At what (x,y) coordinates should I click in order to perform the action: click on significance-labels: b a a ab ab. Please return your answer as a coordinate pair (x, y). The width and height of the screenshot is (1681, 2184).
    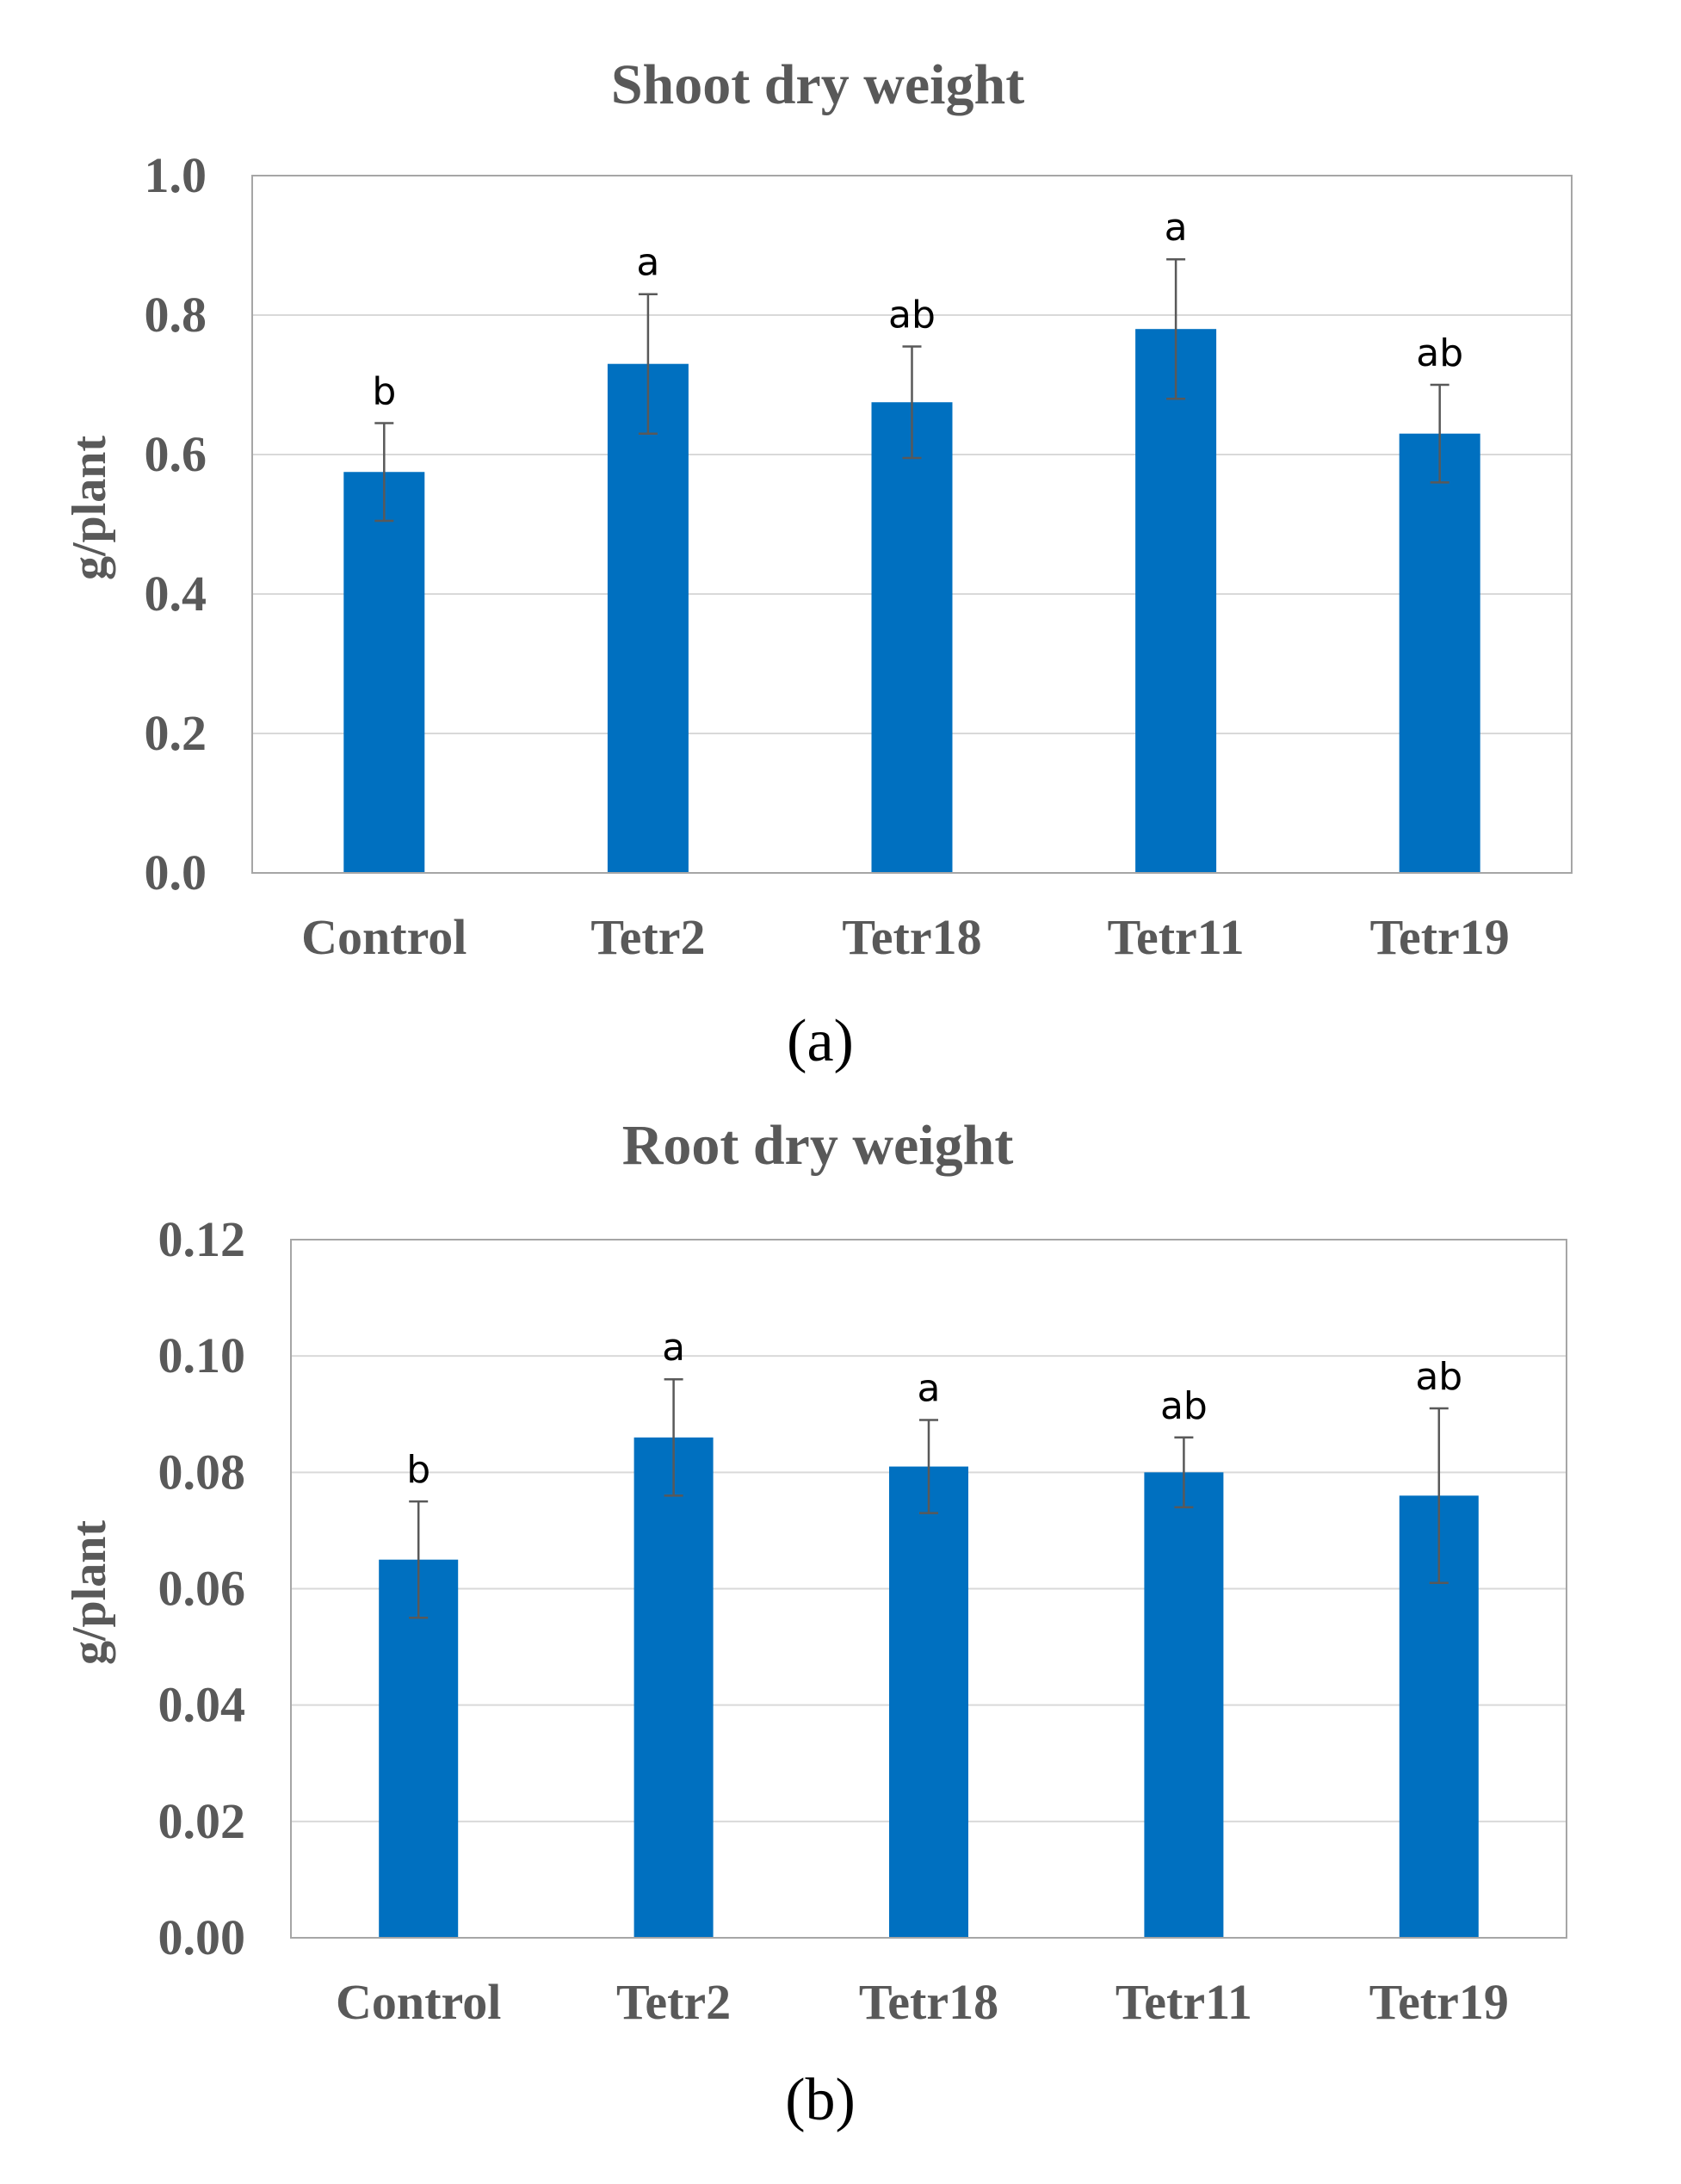
    Looking at the image, I should click on (934, 1409).